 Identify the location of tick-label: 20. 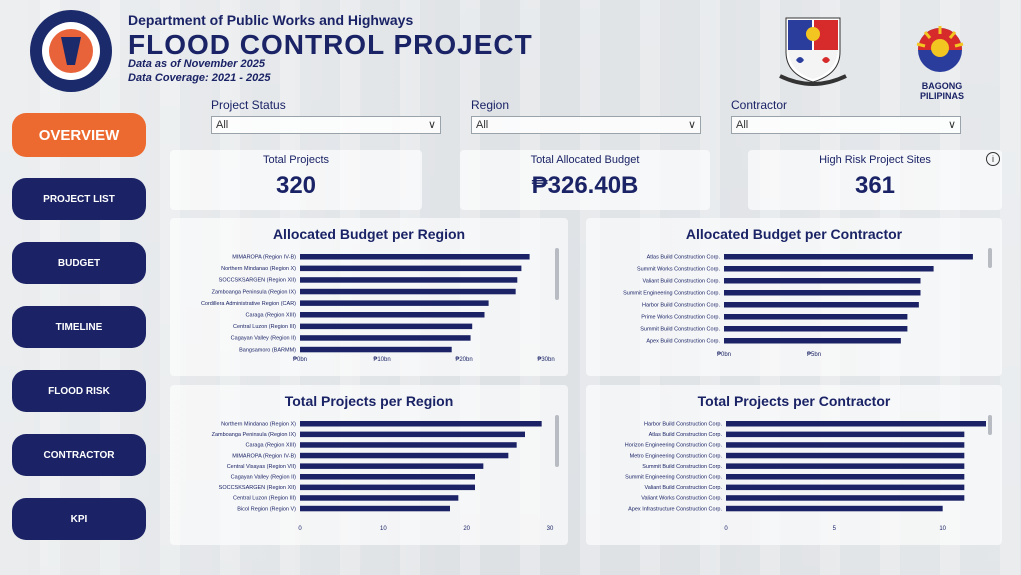
(466, 529).